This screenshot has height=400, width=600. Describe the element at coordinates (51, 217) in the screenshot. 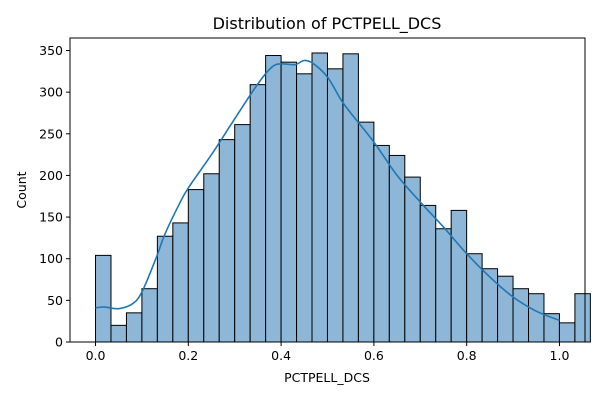

I see `y-tick-label: 150` at that location.